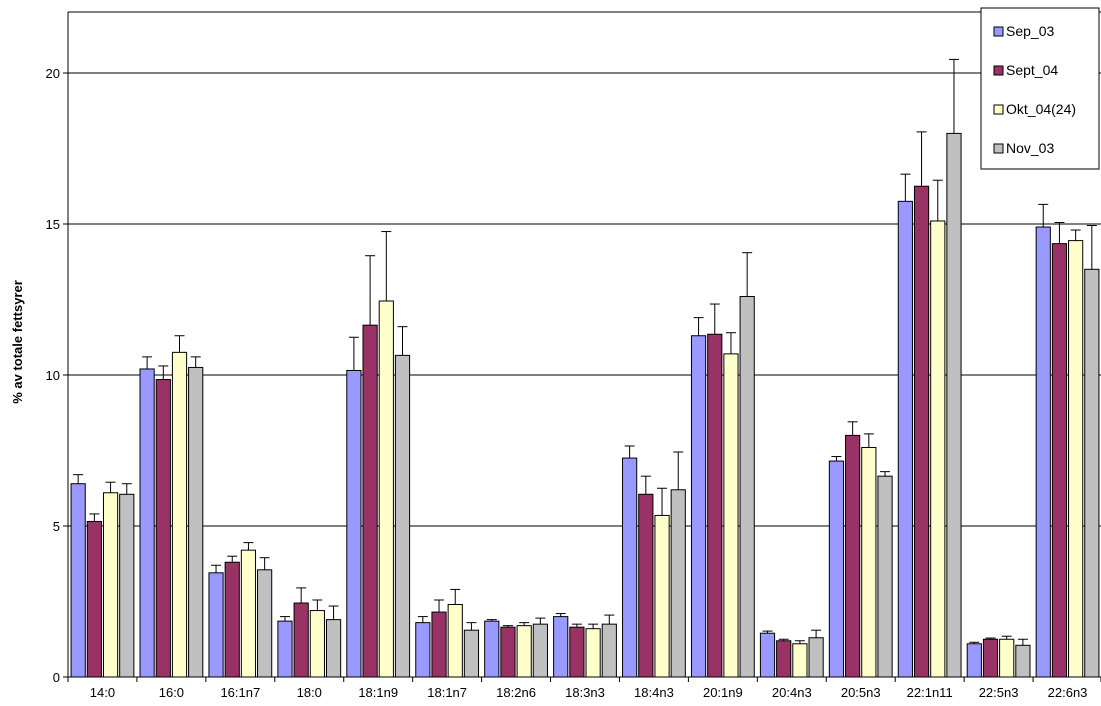 The image size is (1101, 706). Describe the element at coordinates (1030, 31) in the screenshot. I see `legend-label: Sep_03` at that location.